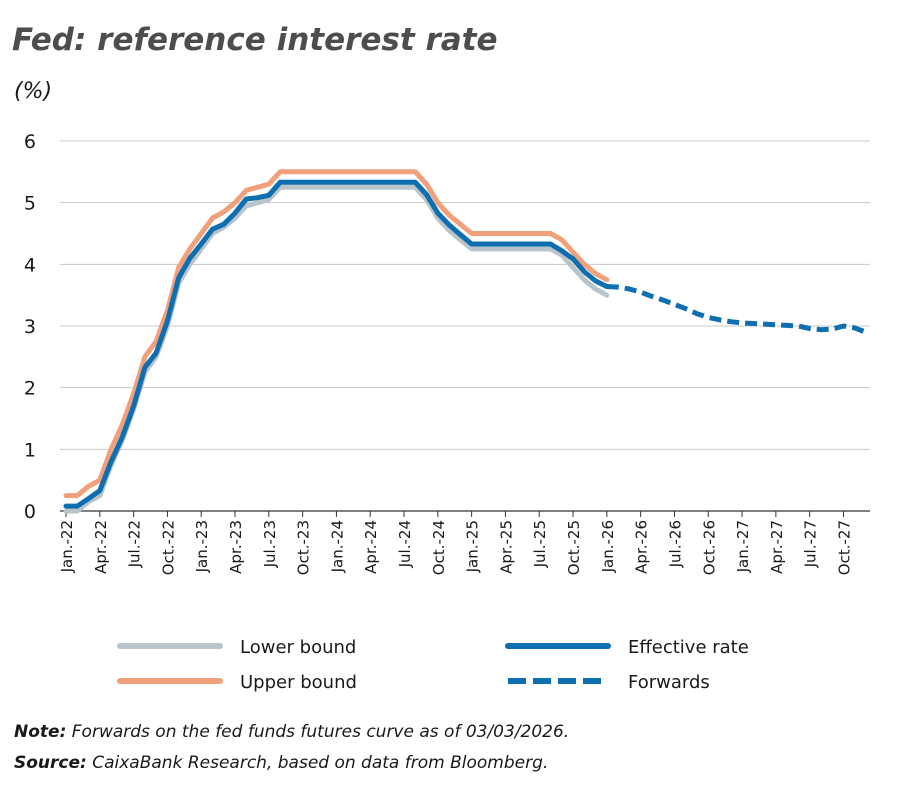  What do you see at coordinates (405, 544) in the screenshot?
I see `x-tick-label: Jul.-24` at bounding box center [405, 544].